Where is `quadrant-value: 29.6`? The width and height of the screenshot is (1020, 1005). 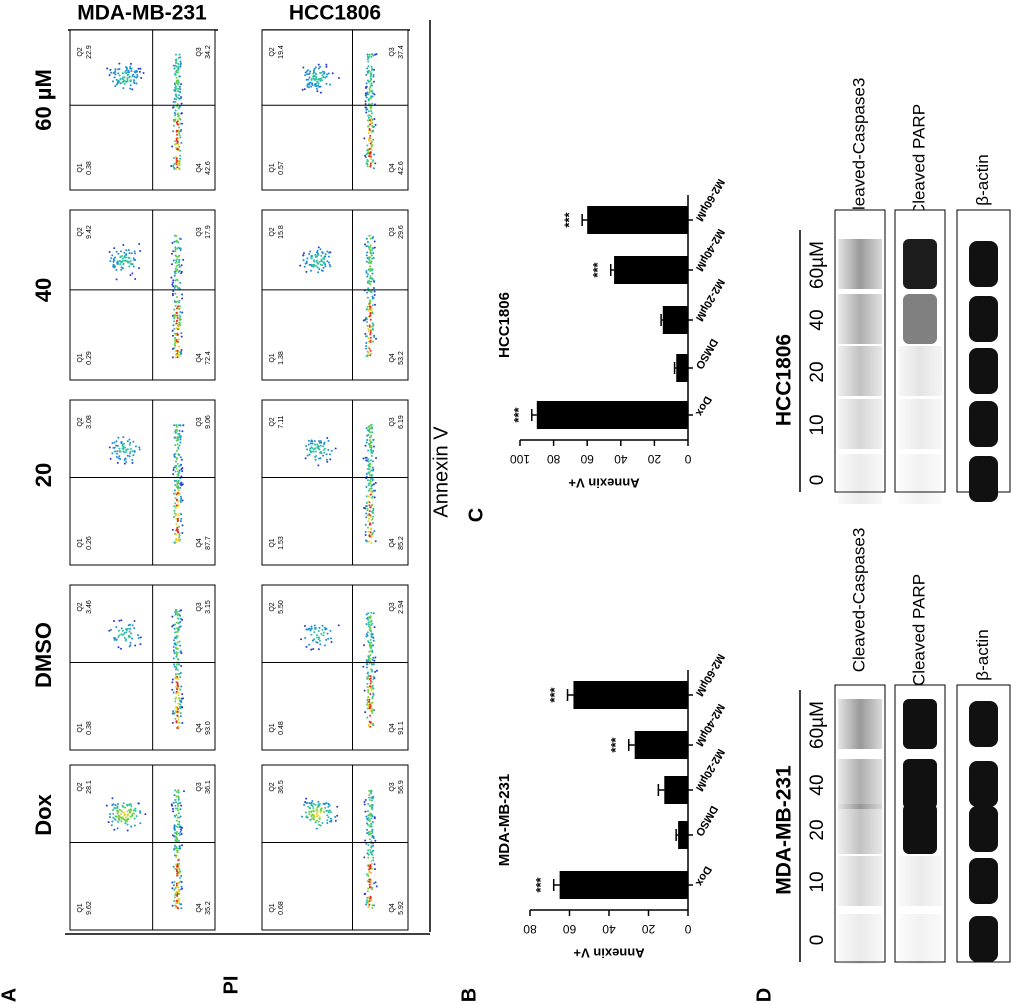
quadrant-value: 29.6 is located at coordinates (401, 232).